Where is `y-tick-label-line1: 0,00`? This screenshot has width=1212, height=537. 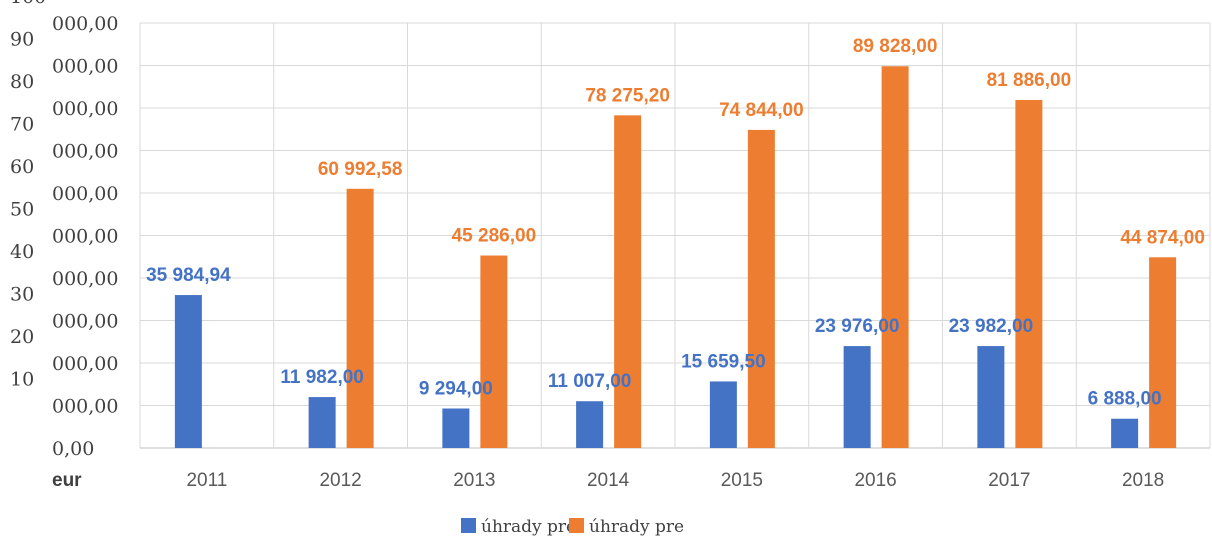
y-tick-label-line1: 0,00 is located at coordinates (73, 449).